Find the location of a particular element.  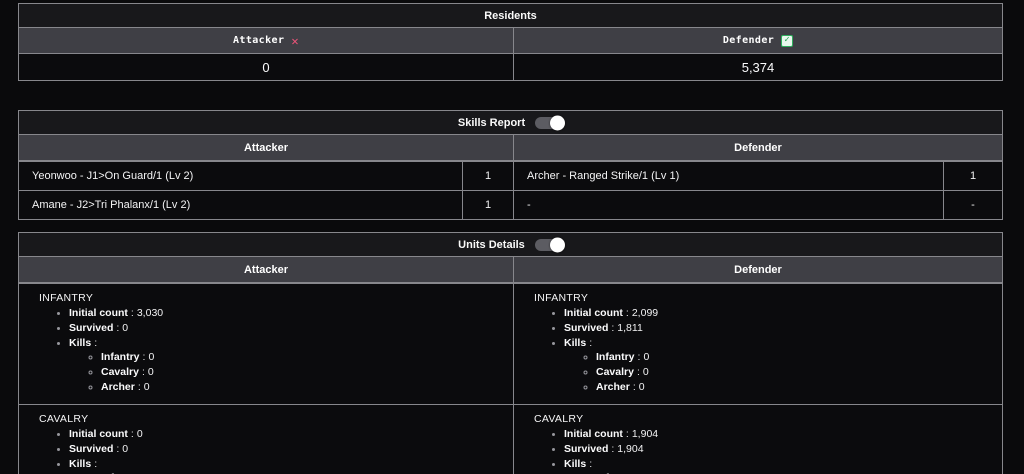

residents-header-row: Attacker ✕ Defender ✓ is located at coordinates (510, 41).